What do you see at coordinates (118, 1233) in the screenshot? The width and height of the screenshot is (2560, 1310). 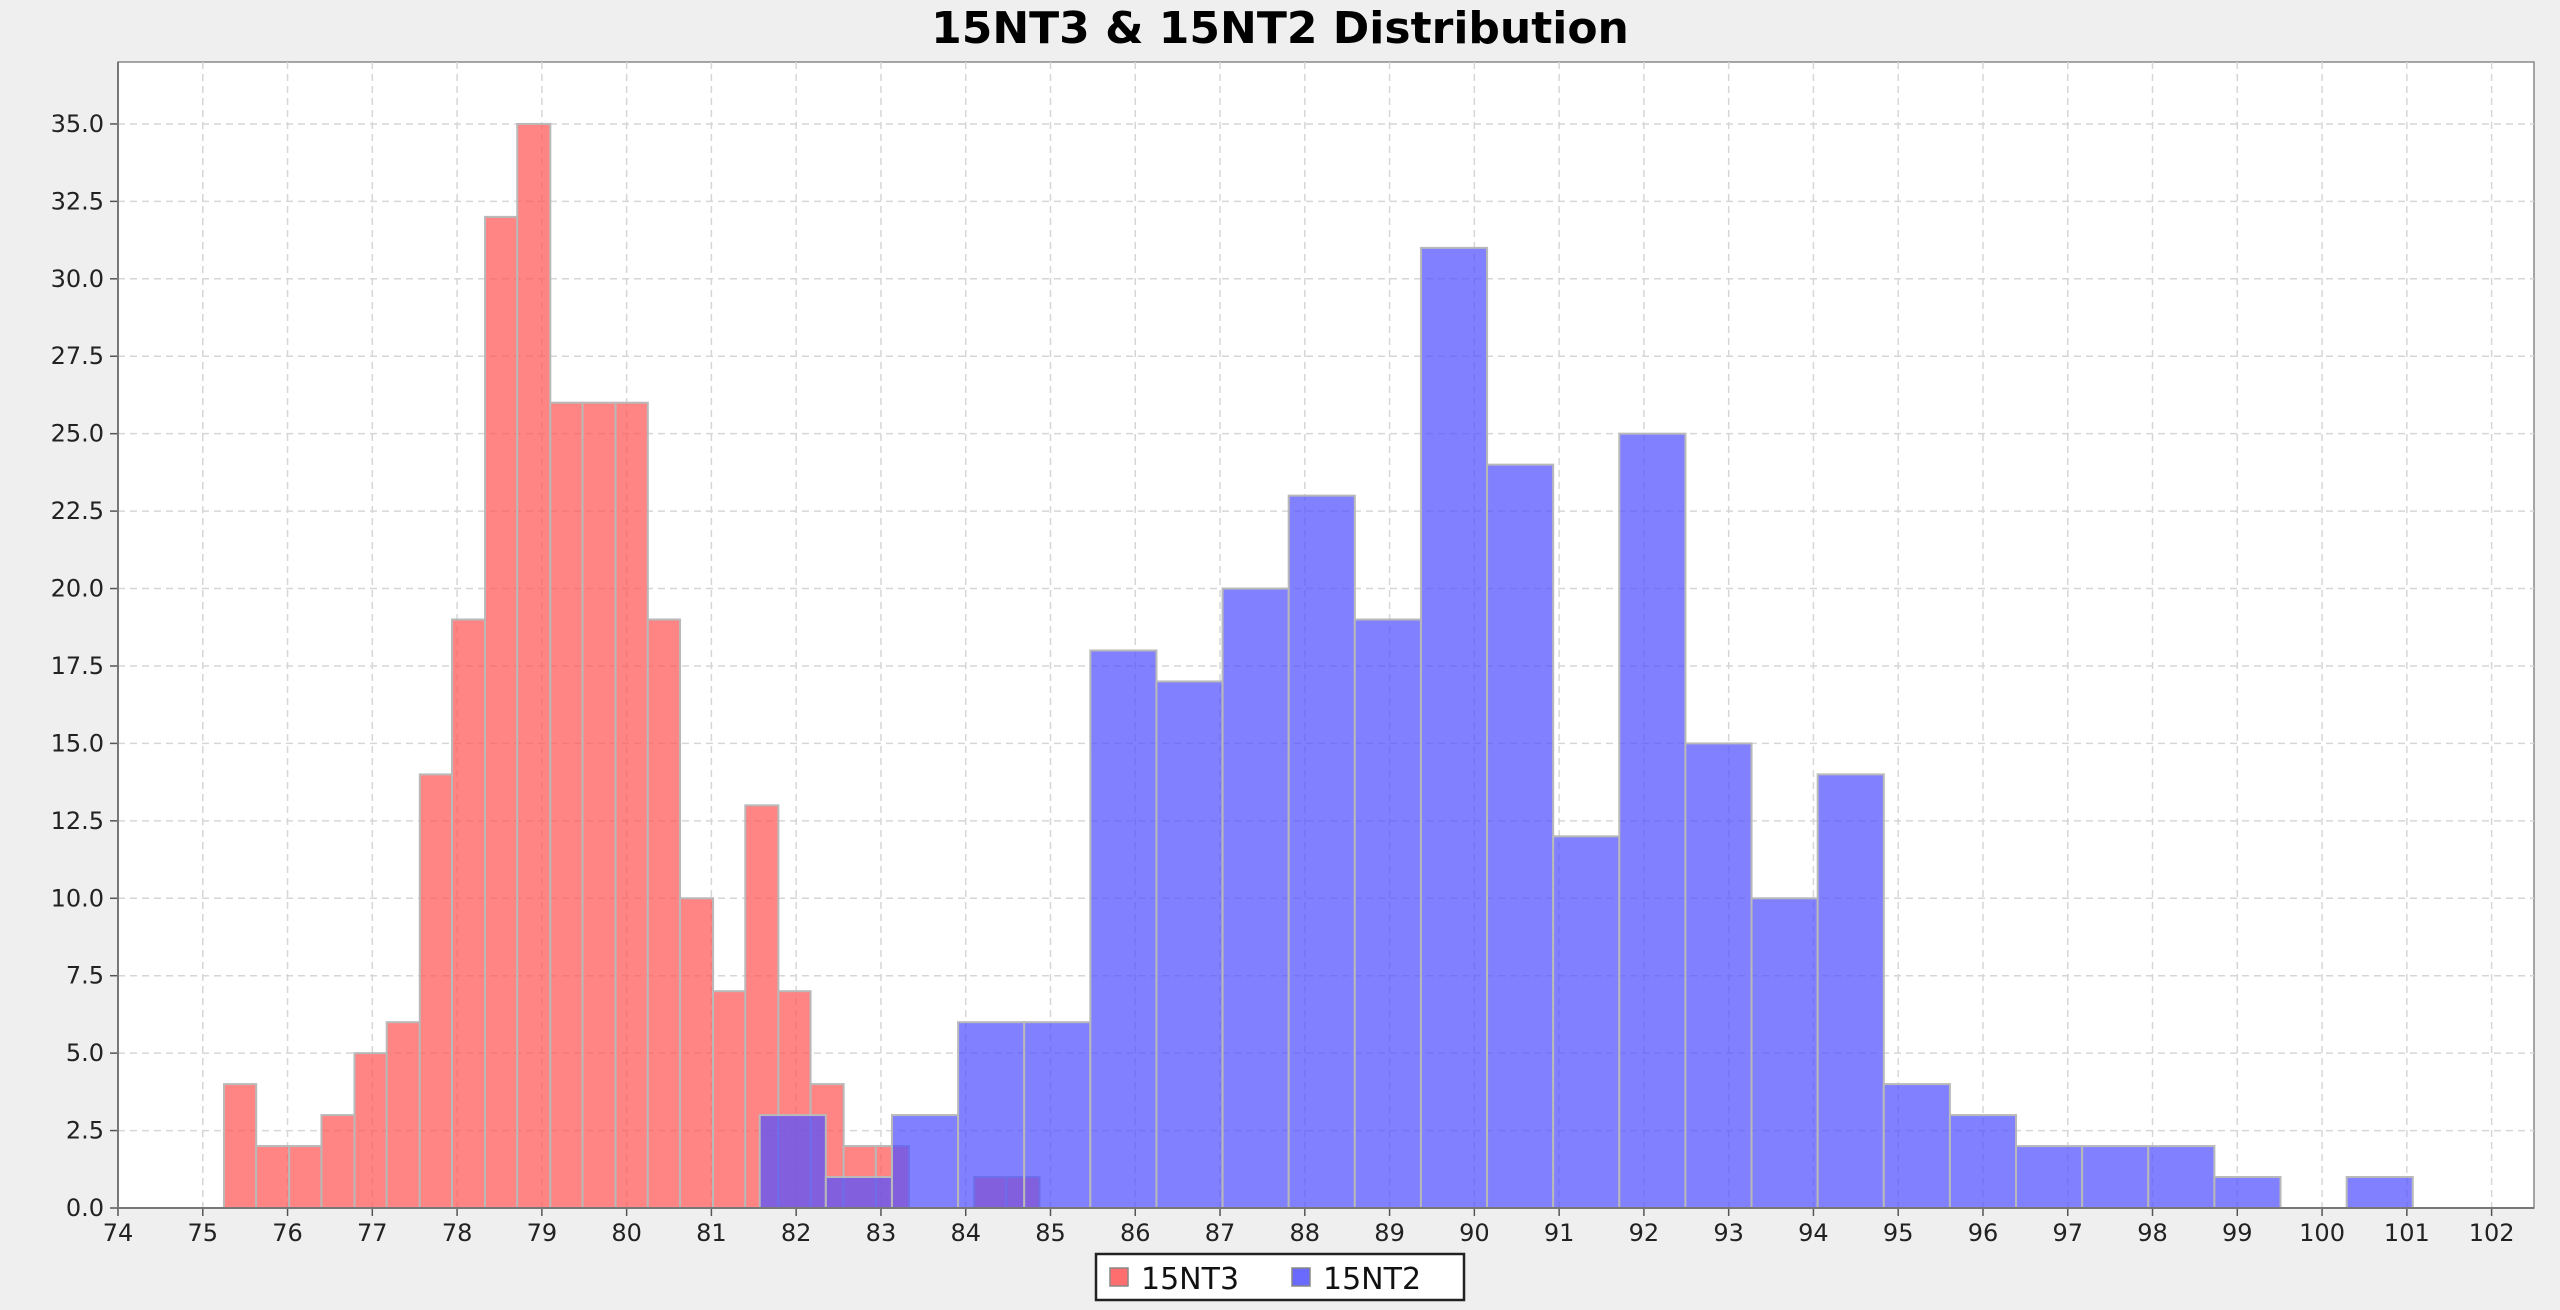 I see `x-tick-label: 74` at bounding box center [118, 1233].